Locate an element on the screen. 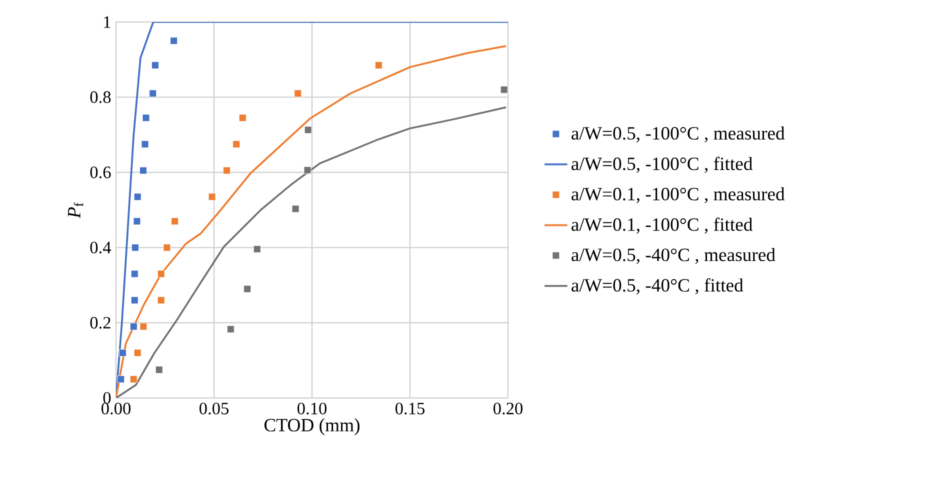  x-tick-label: 0.00 is located at coordinates (116, 408).